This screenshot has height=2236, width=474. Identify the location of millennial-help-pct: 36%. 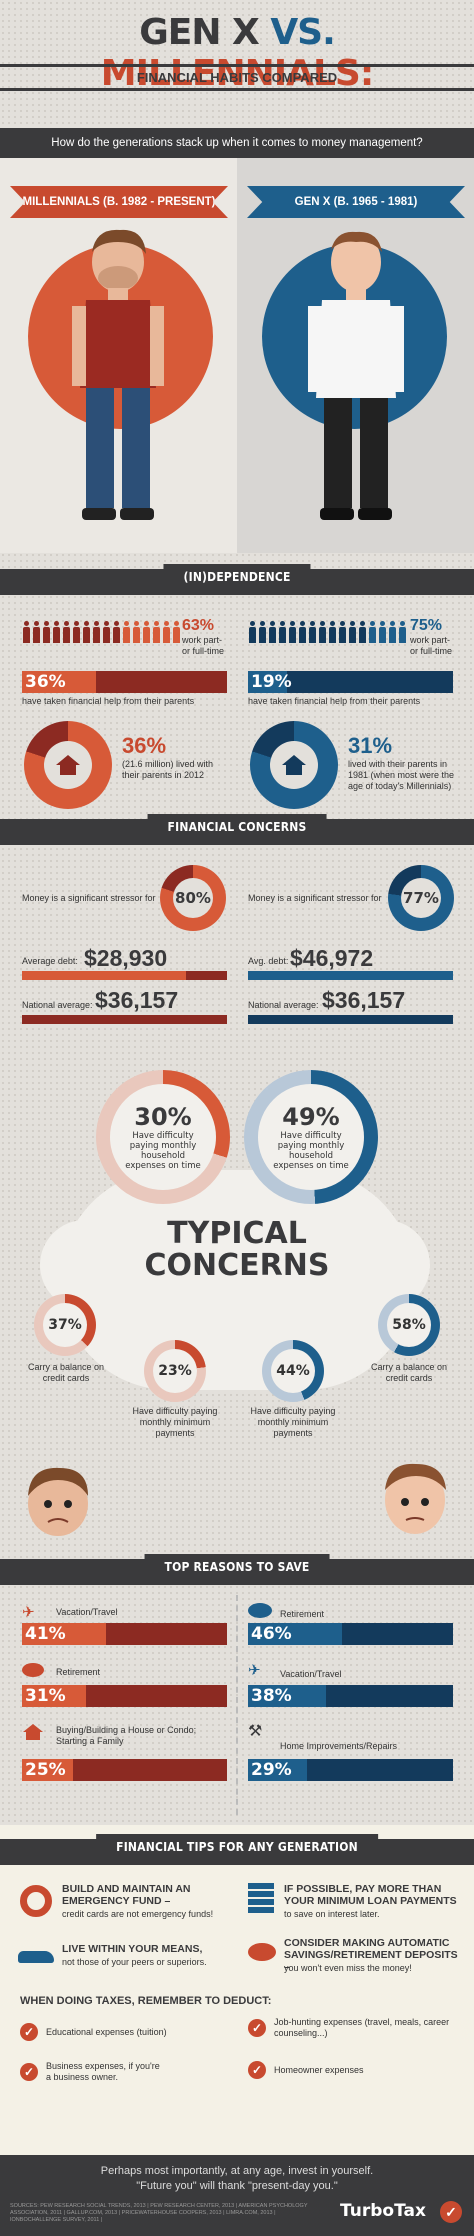
(59, 682).